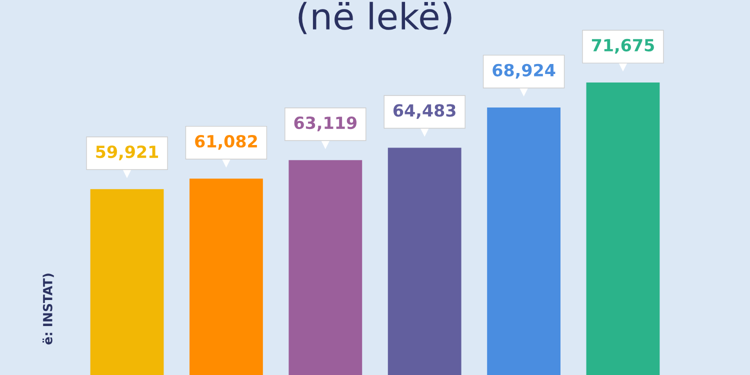 The image size is (750, 375). Describe the element at coordinates (524, 71) in the screenshot. I see `data-label: 68,924` at that location.